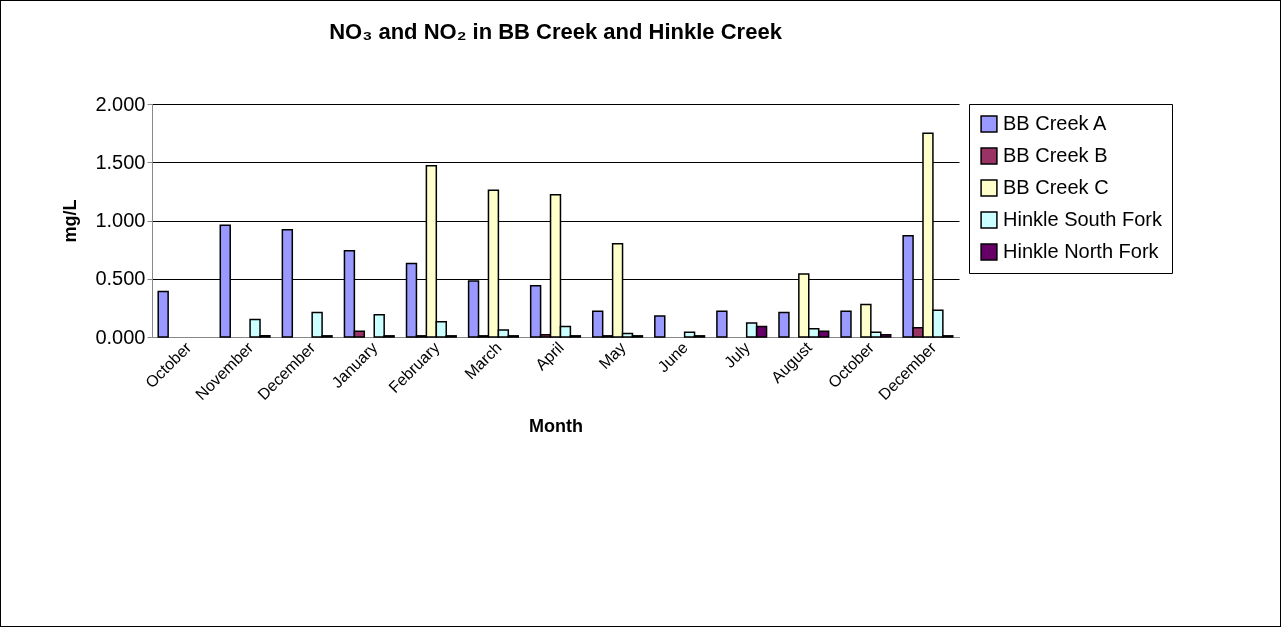 The image size is (1281, 627). Describe the element at coordinates (556, 31) in the screenshot. I see `chart-title: NO₃ and NO₂ in BB Creek and Hinkle Creek` at that location.